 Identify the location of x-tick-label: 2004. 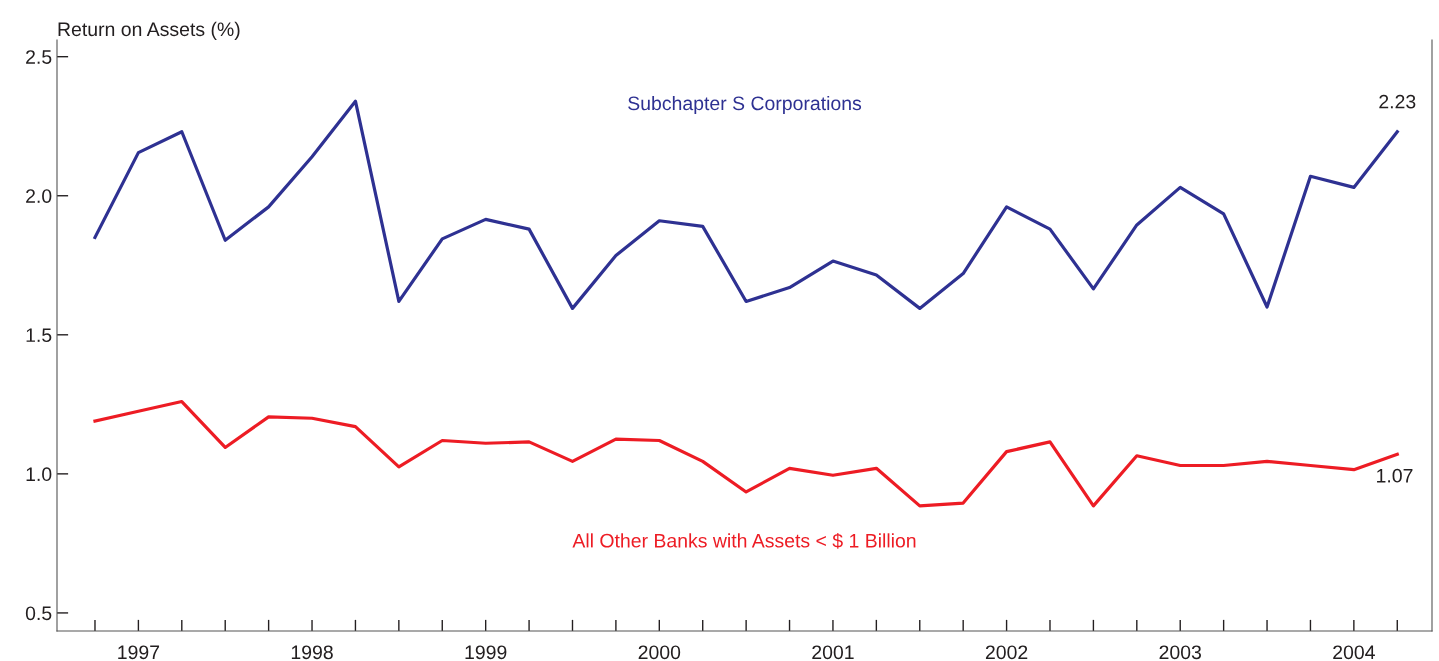
(1354, 652).